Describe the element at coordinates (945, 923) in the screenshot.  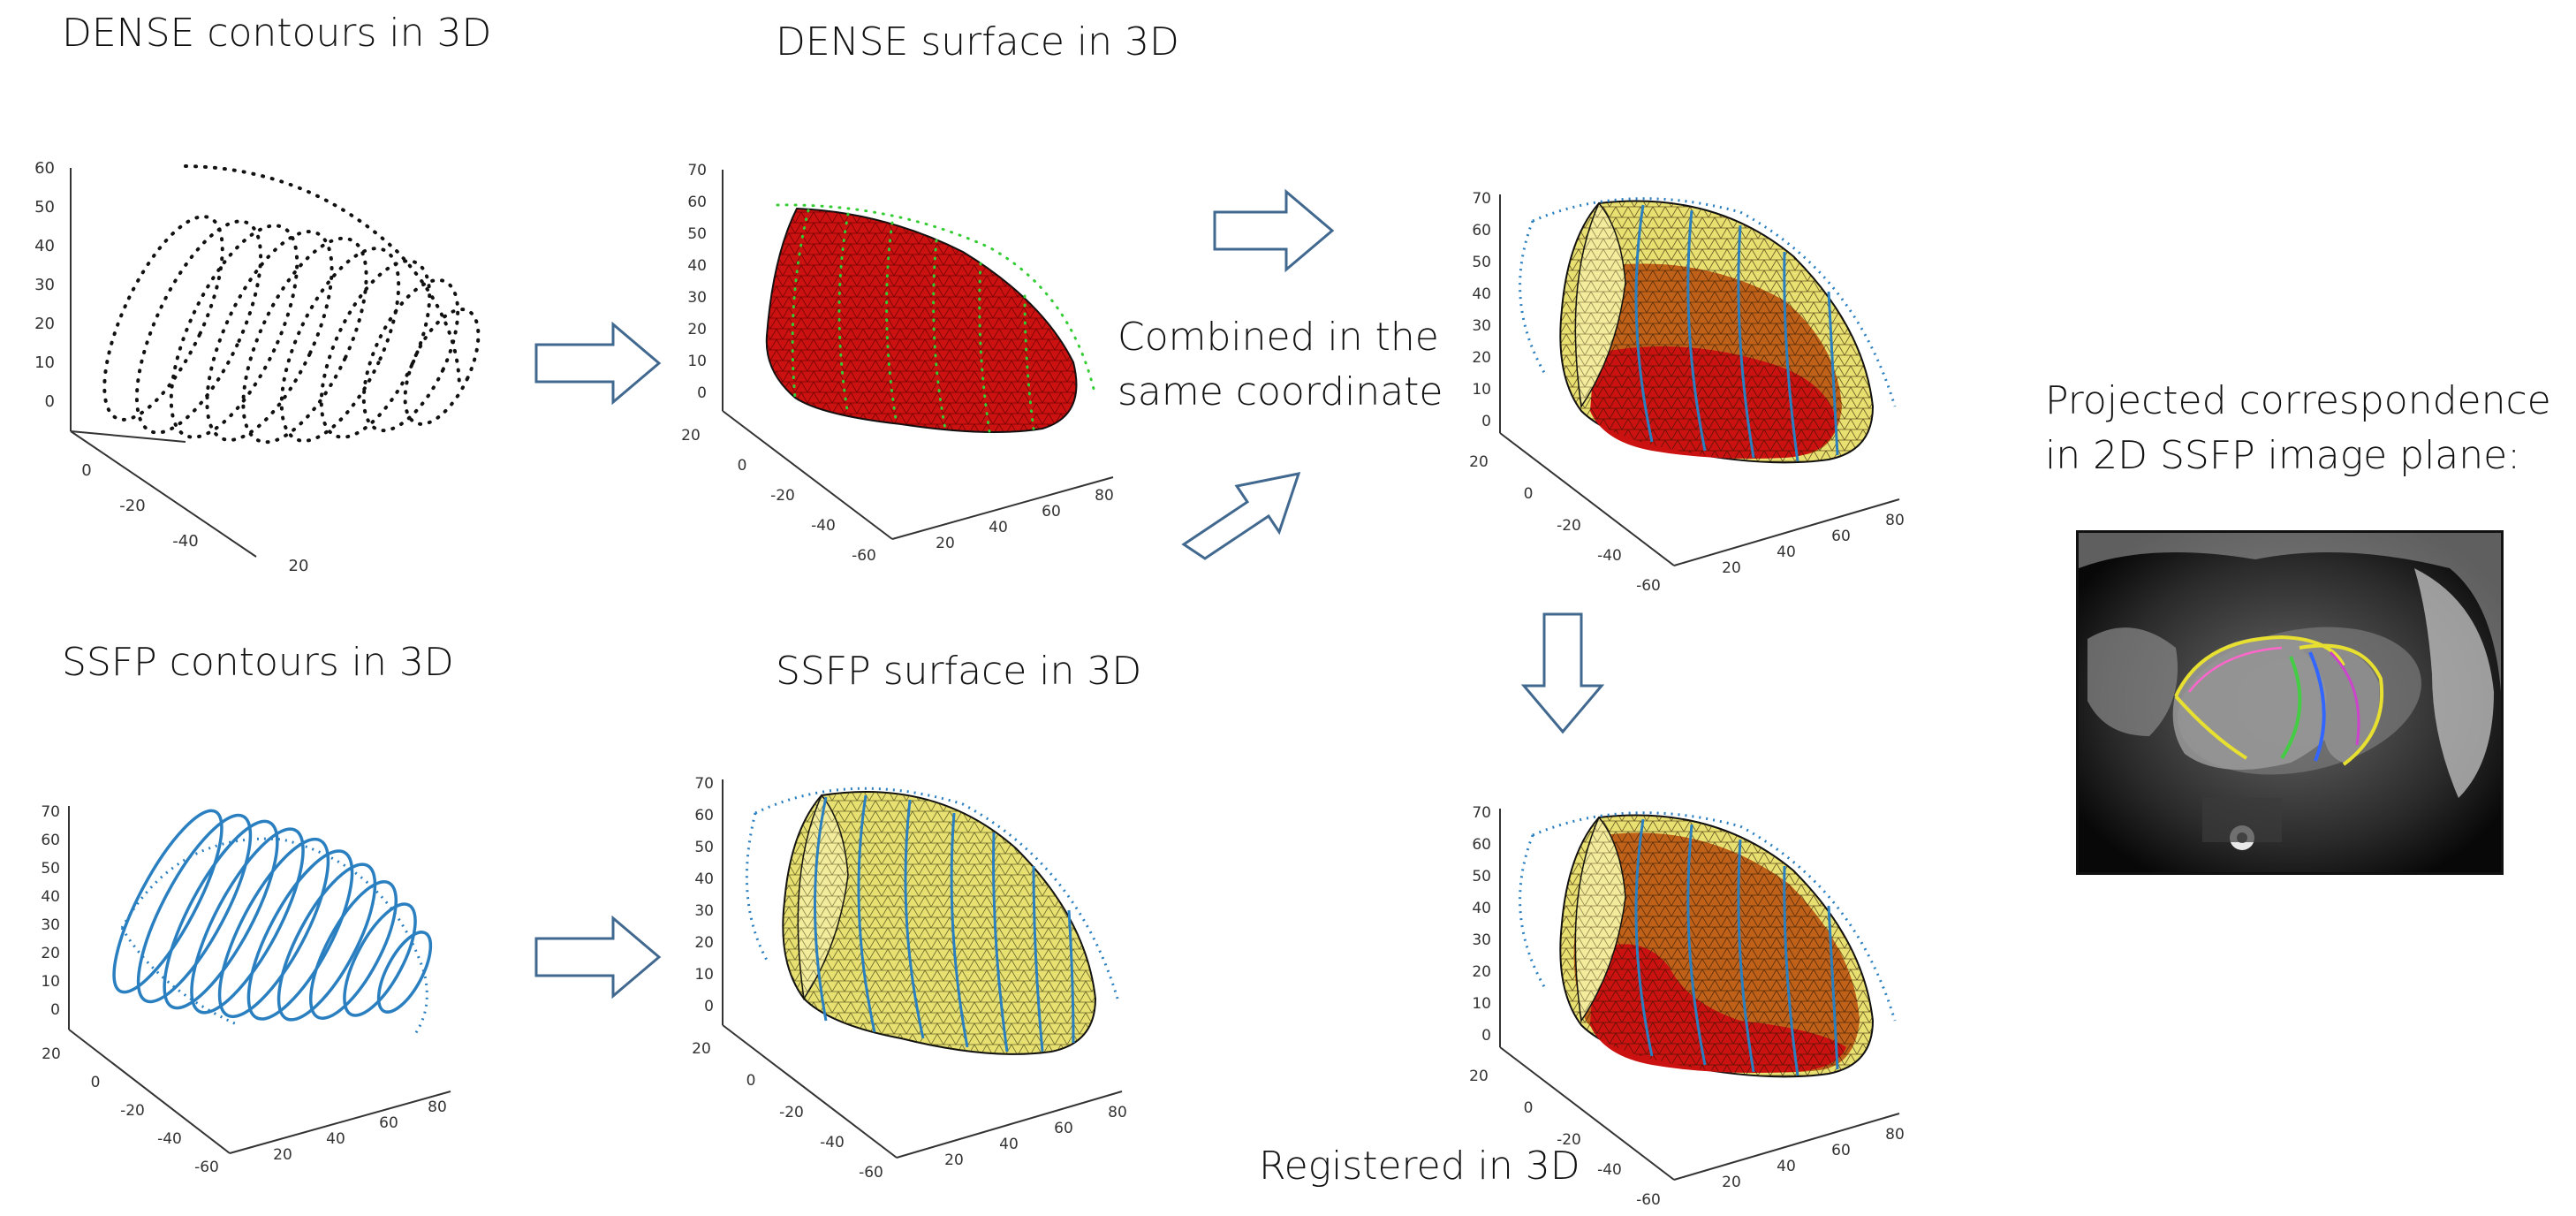
I see `ssfp-contour-overlay` at that location.